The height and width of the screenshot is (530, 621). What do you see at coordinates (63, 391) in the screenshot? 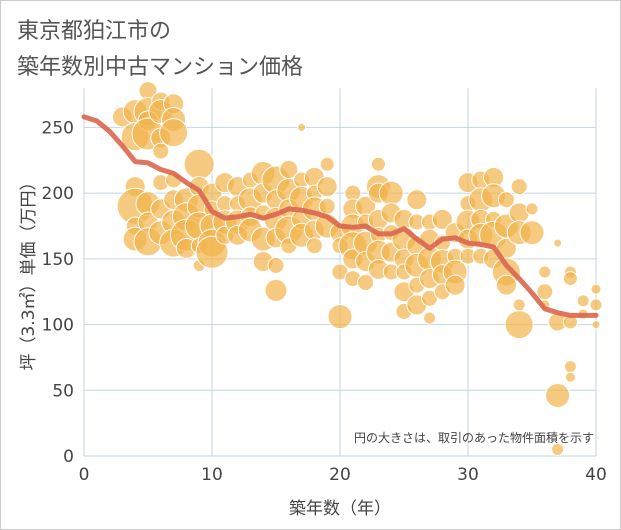
I see `y-tick-label: 50` at bounding box center [63, 391].